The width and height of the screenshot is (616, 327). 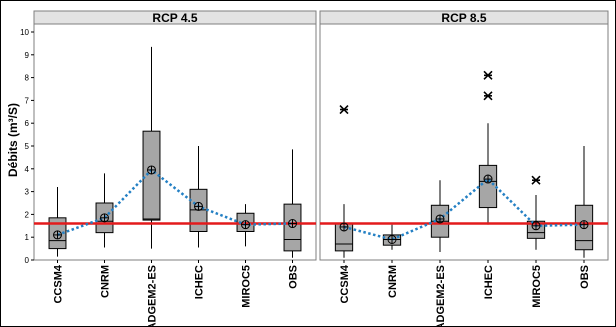 I want to click on y-tick-label: 0, so click(x=27, y=260).